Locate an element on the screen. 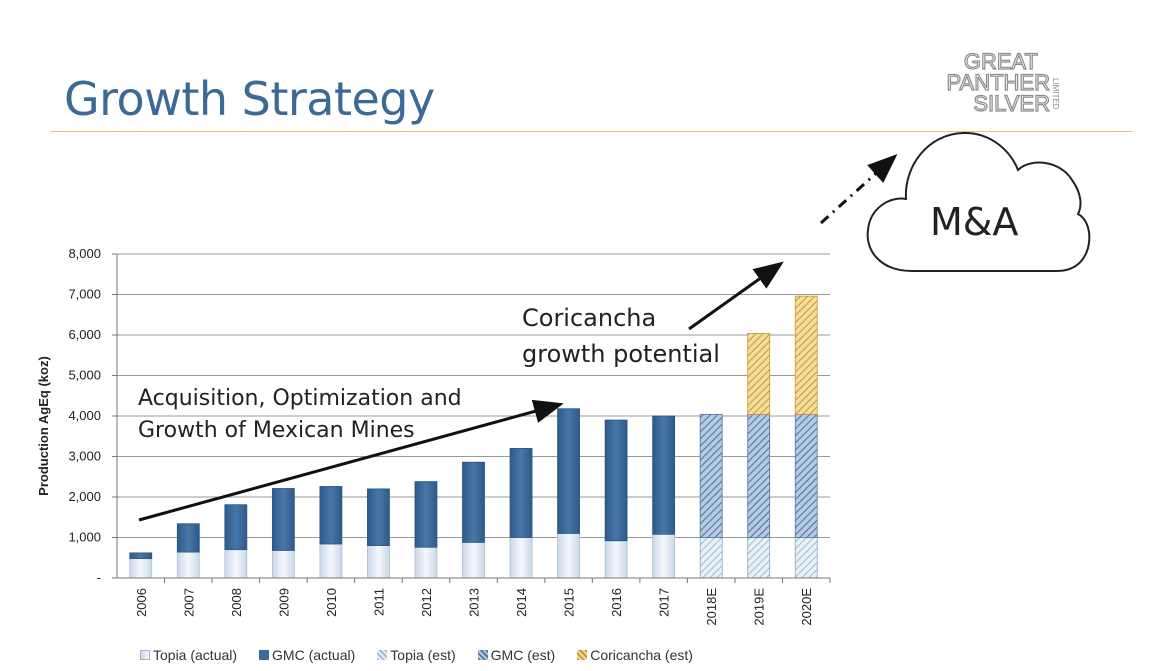 This screenshot has height=671, width=1158. legend-swatch-gmc-actual is located at coordinates (264, 655).